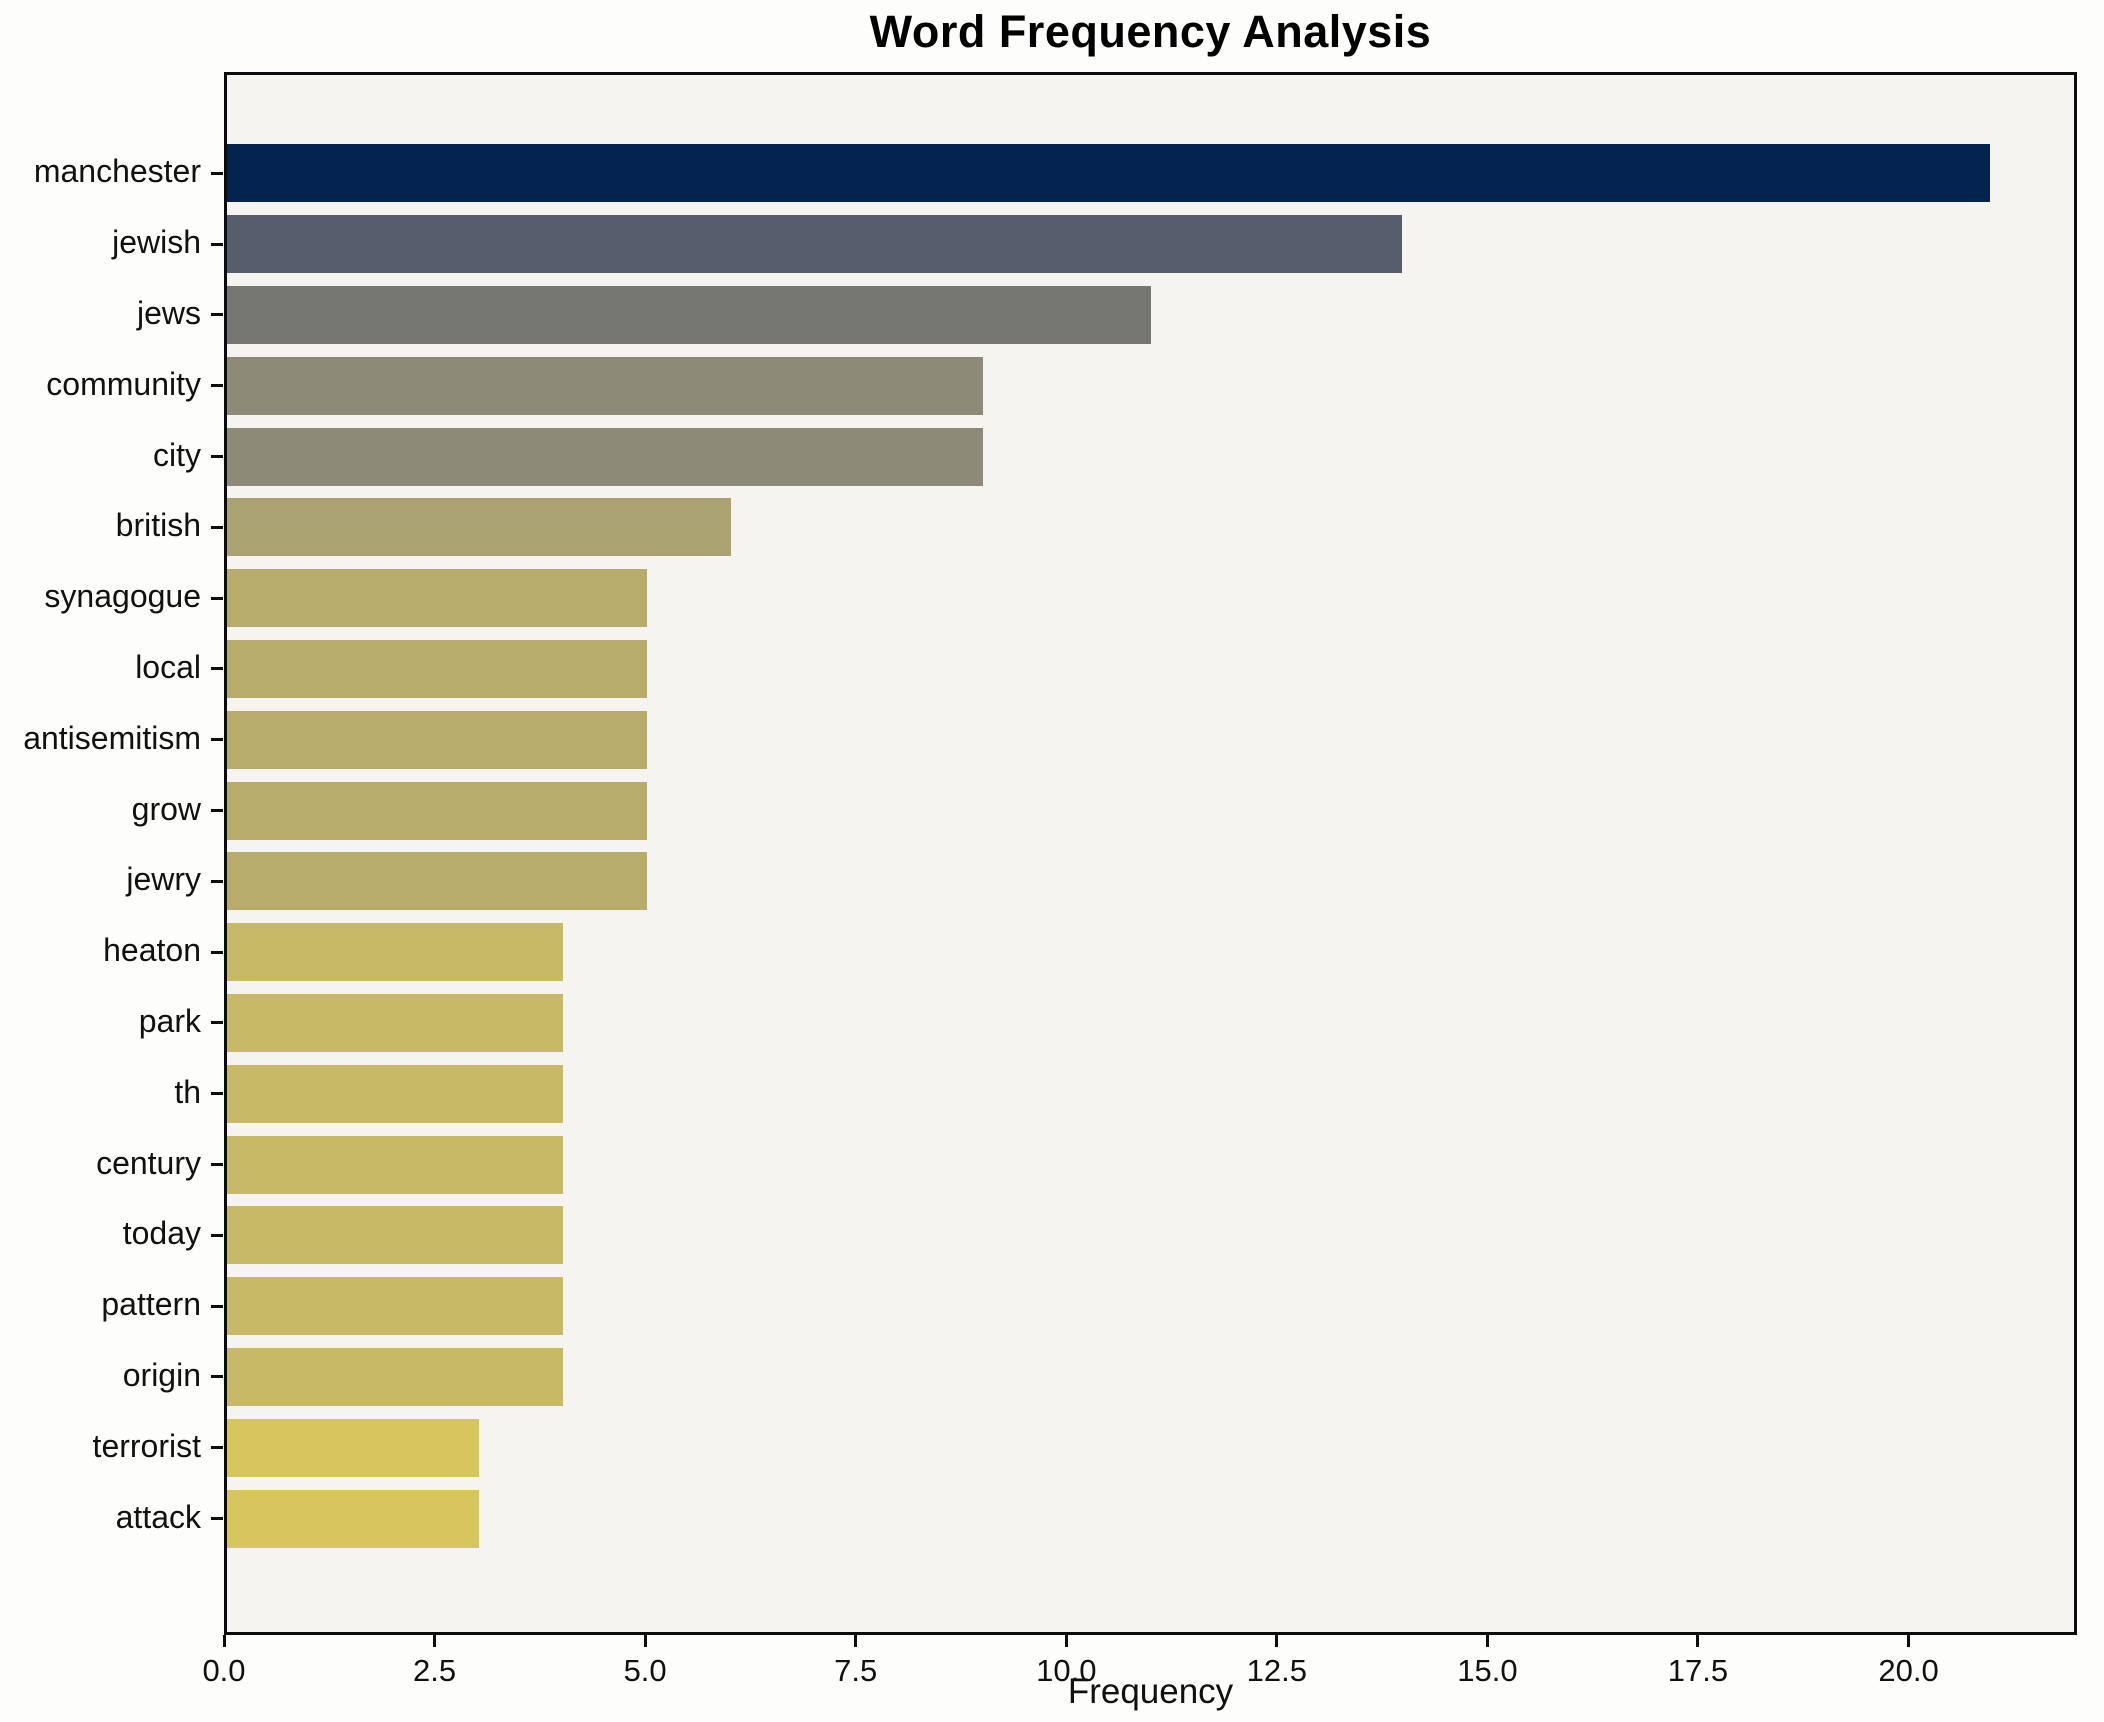 This screenshot has height=1722, width=2104. What do you see at coordinates (395, 1022) in the screenshot?
I see `bar-park` at bounding box center [395, 1022].